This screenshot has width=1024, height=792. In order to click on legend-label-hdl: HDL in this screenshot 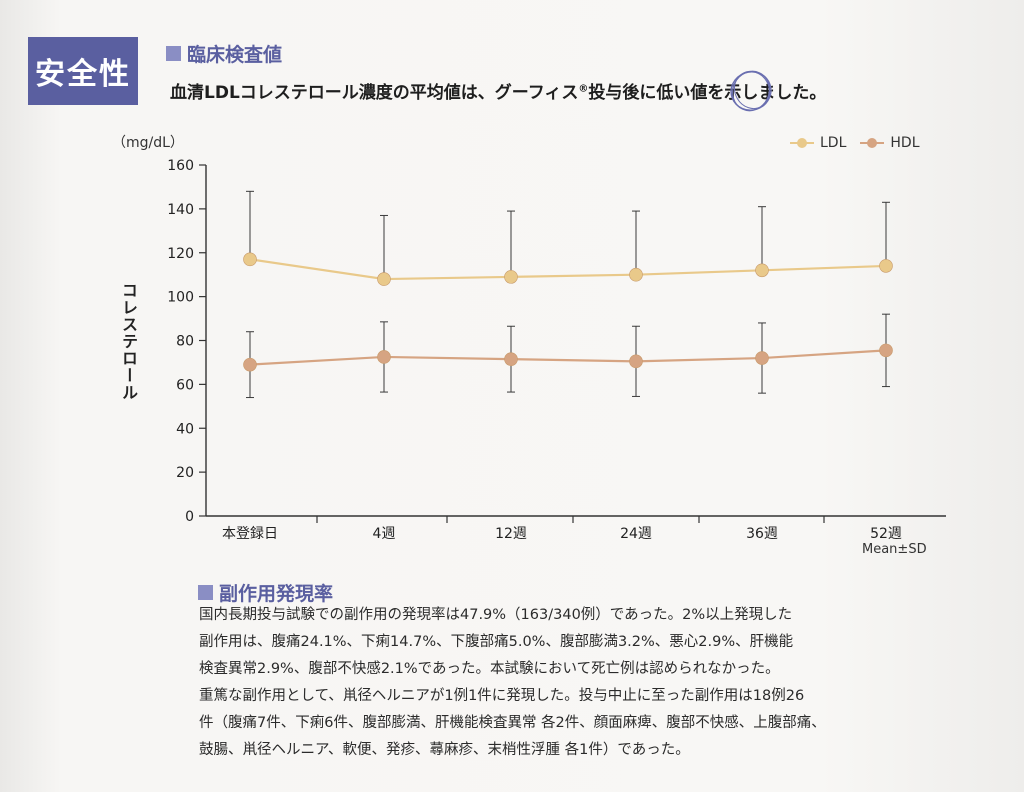, I will do `click(905, 143)`.